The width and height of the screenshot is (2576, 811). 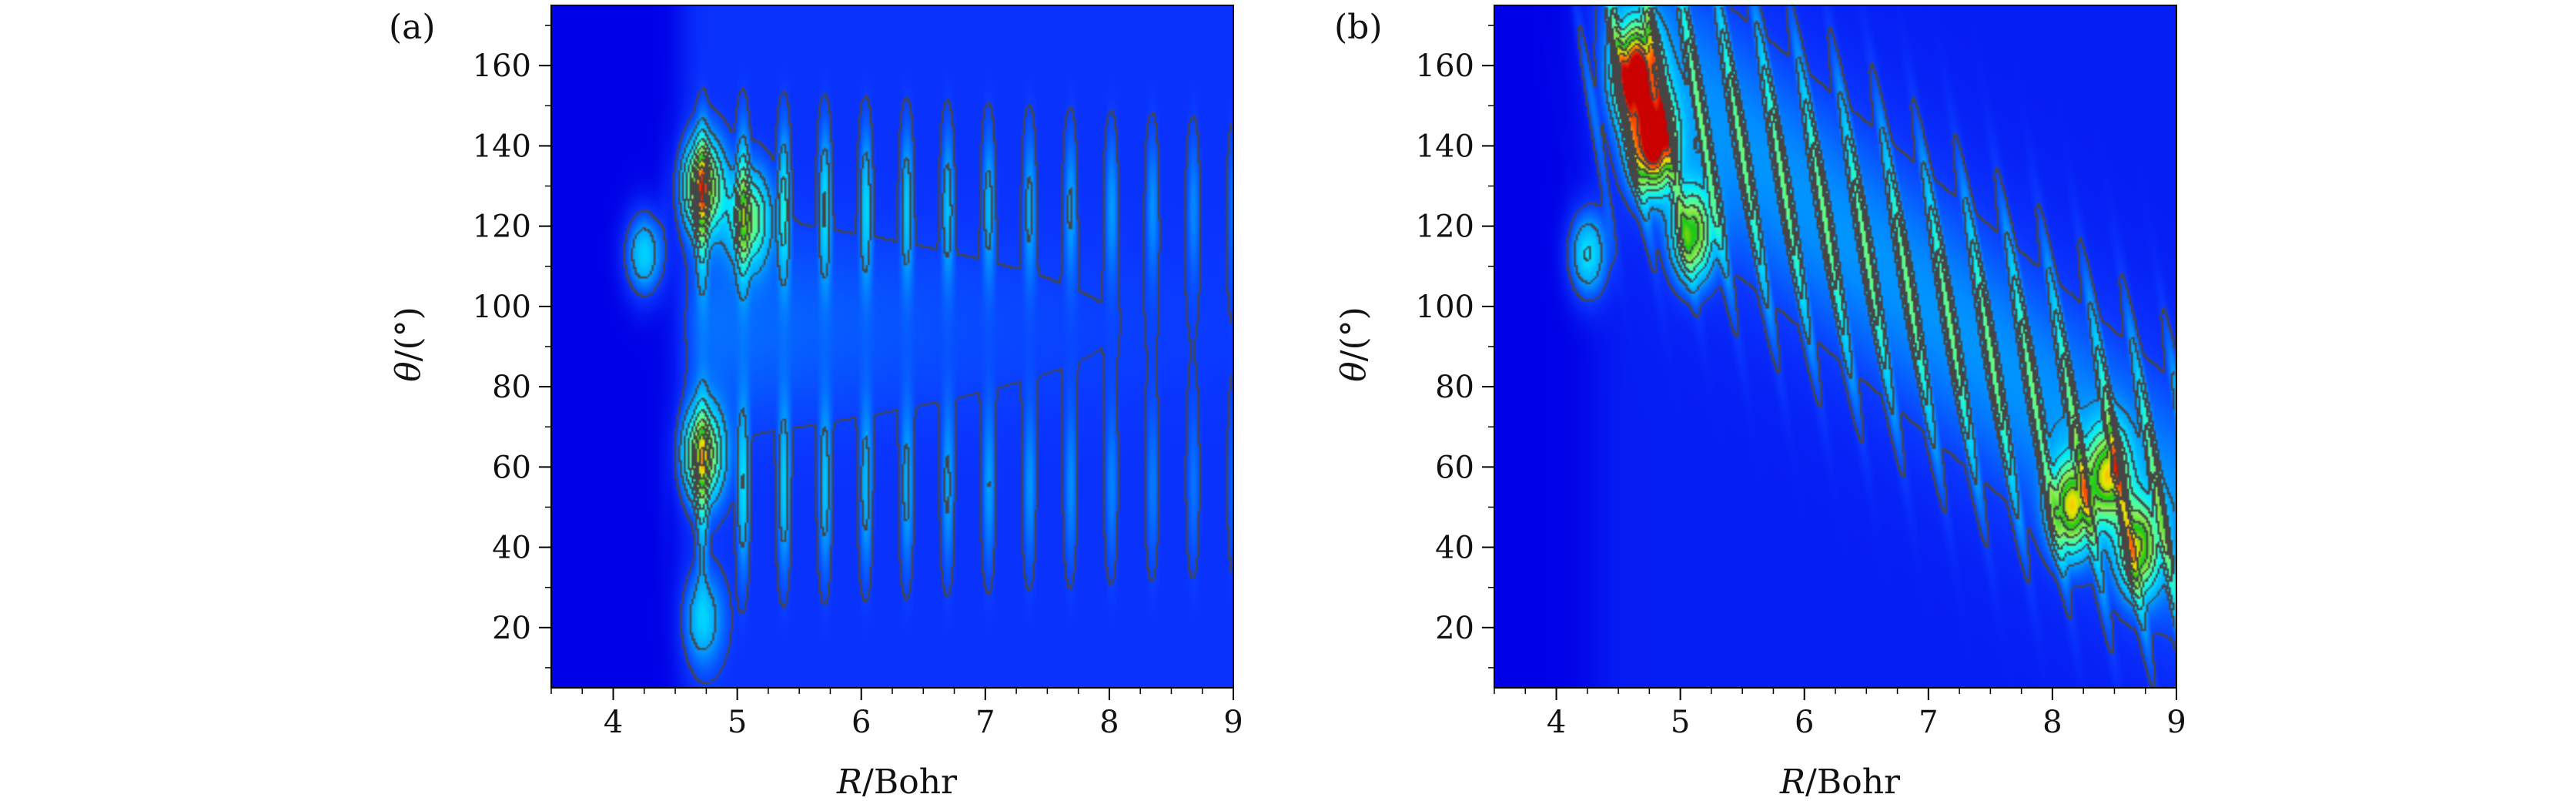 I want to click on y-axis-var-b: θ, so click(x=1354, y=371).